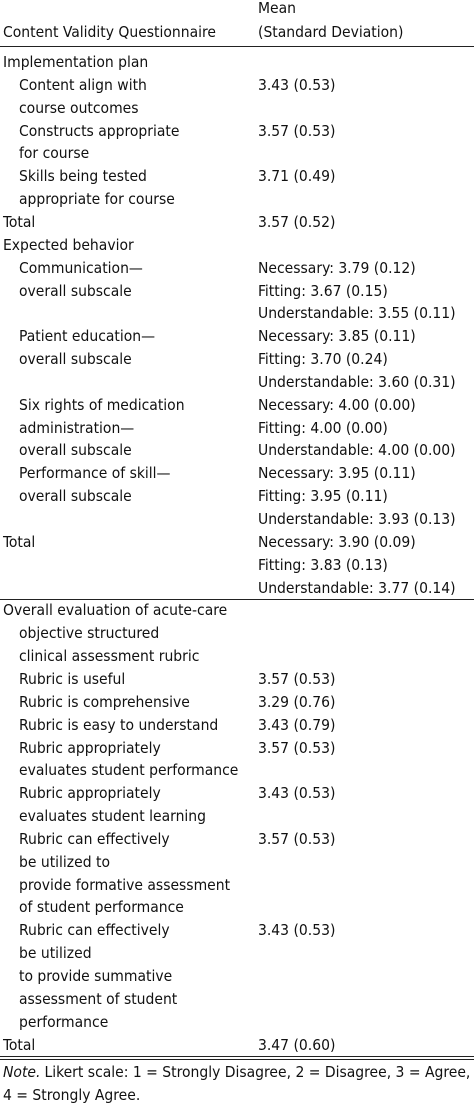 The image size is (474, 1107). What do you see at coordinates (68, 244) in the screenshot?
I see `cell: Expected behavior` at bounding box center [68, 244].